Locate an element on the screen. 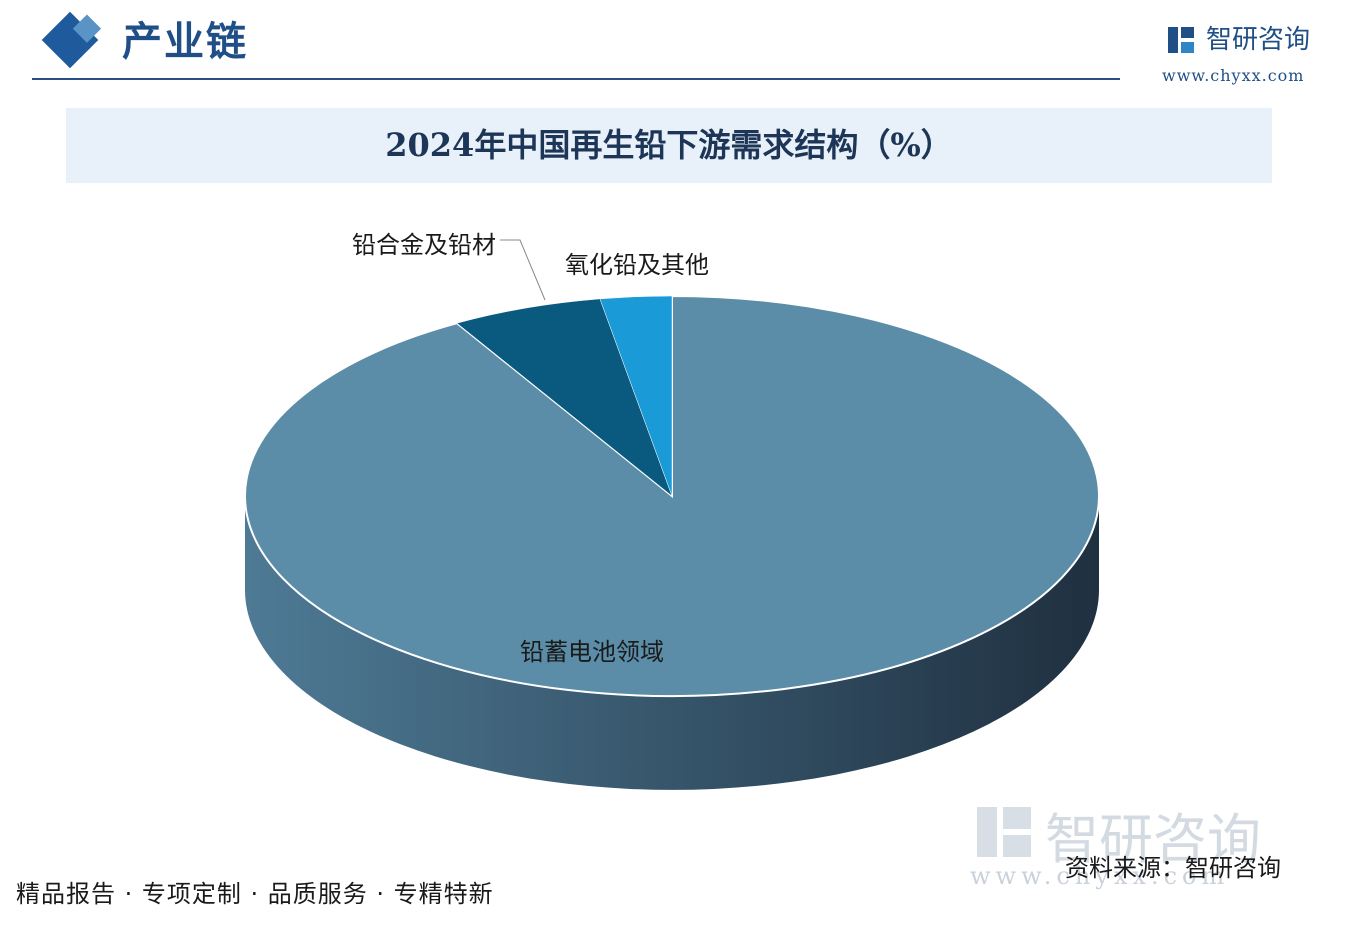 This screenshot has width=1348, height=934. footer-slogan: 精品报告 · 专项定制 · 品质服务 · 专精特新 is located at coordinates (255, 894).